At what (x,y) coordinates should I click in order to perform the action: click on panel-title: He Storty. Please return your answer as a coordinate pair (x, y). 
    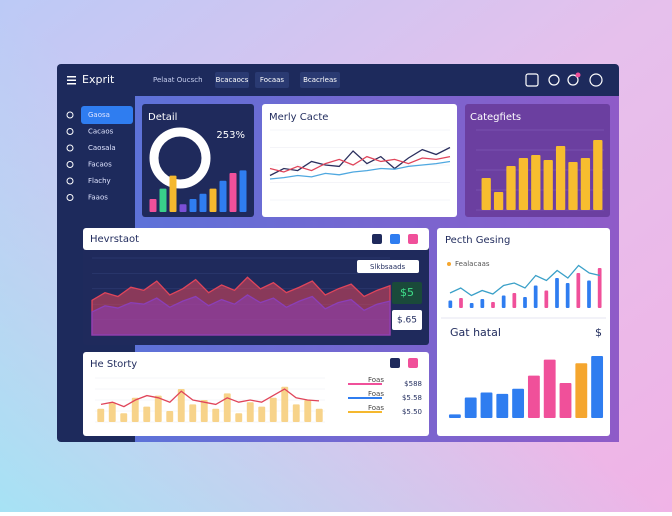
    Looking at the image, I should click on (113, 364).